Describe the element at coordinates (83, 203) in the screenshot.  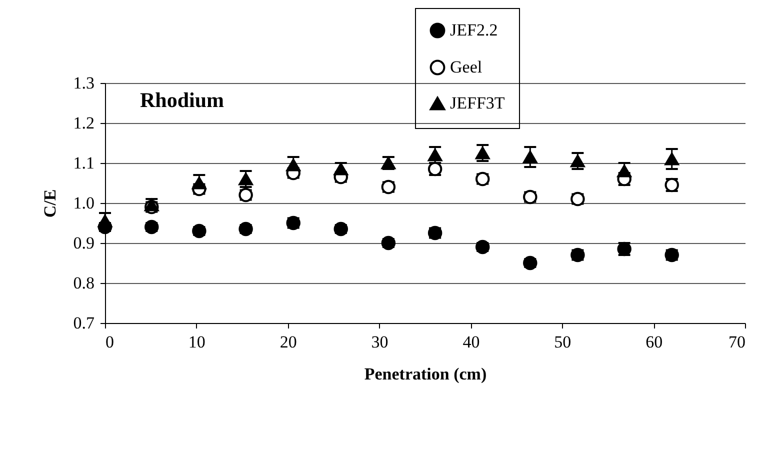
I see `y-tick-label: 1.0` at that location.